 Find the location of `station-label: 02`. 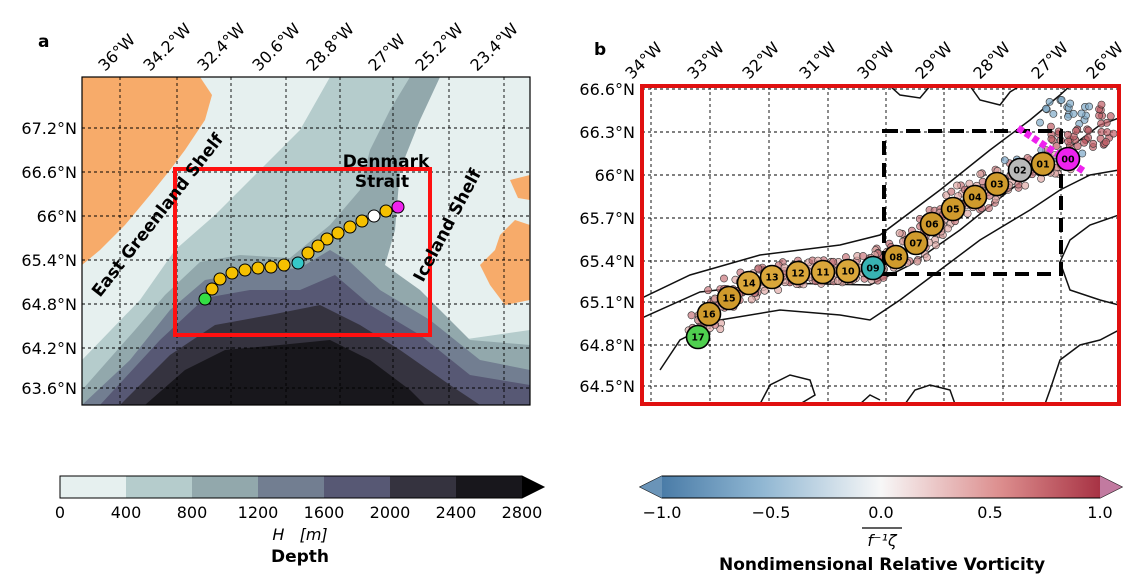

station-label: 02 is located at coordinates (1019, 171).